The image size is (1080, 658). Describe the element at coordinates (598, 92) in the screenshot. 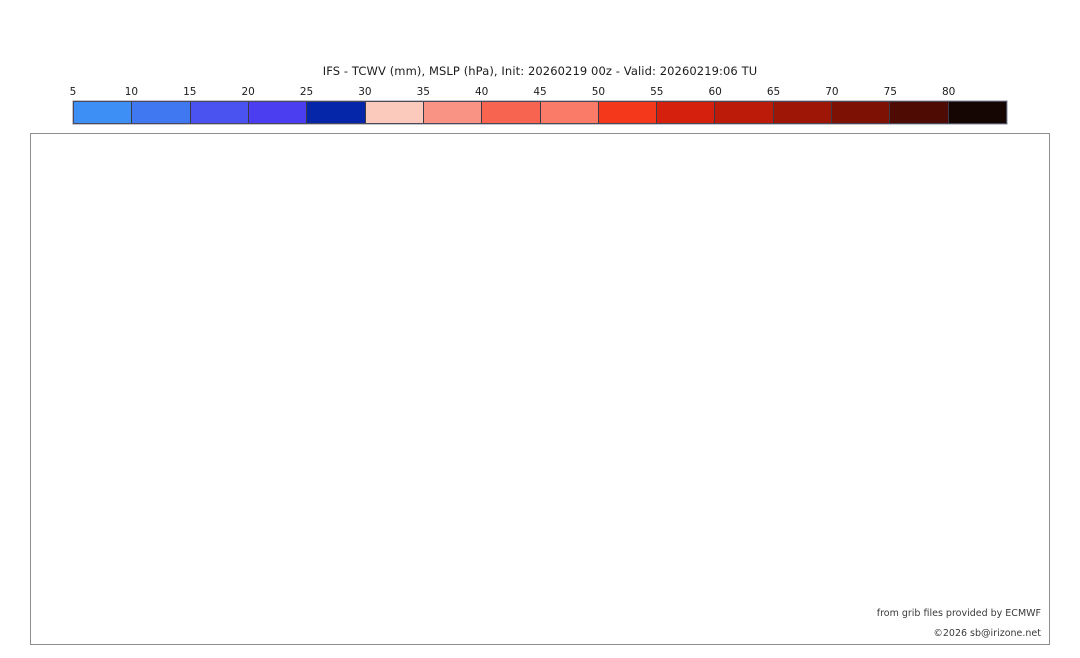

I see `colorbar-tick-50: 50` at that location.